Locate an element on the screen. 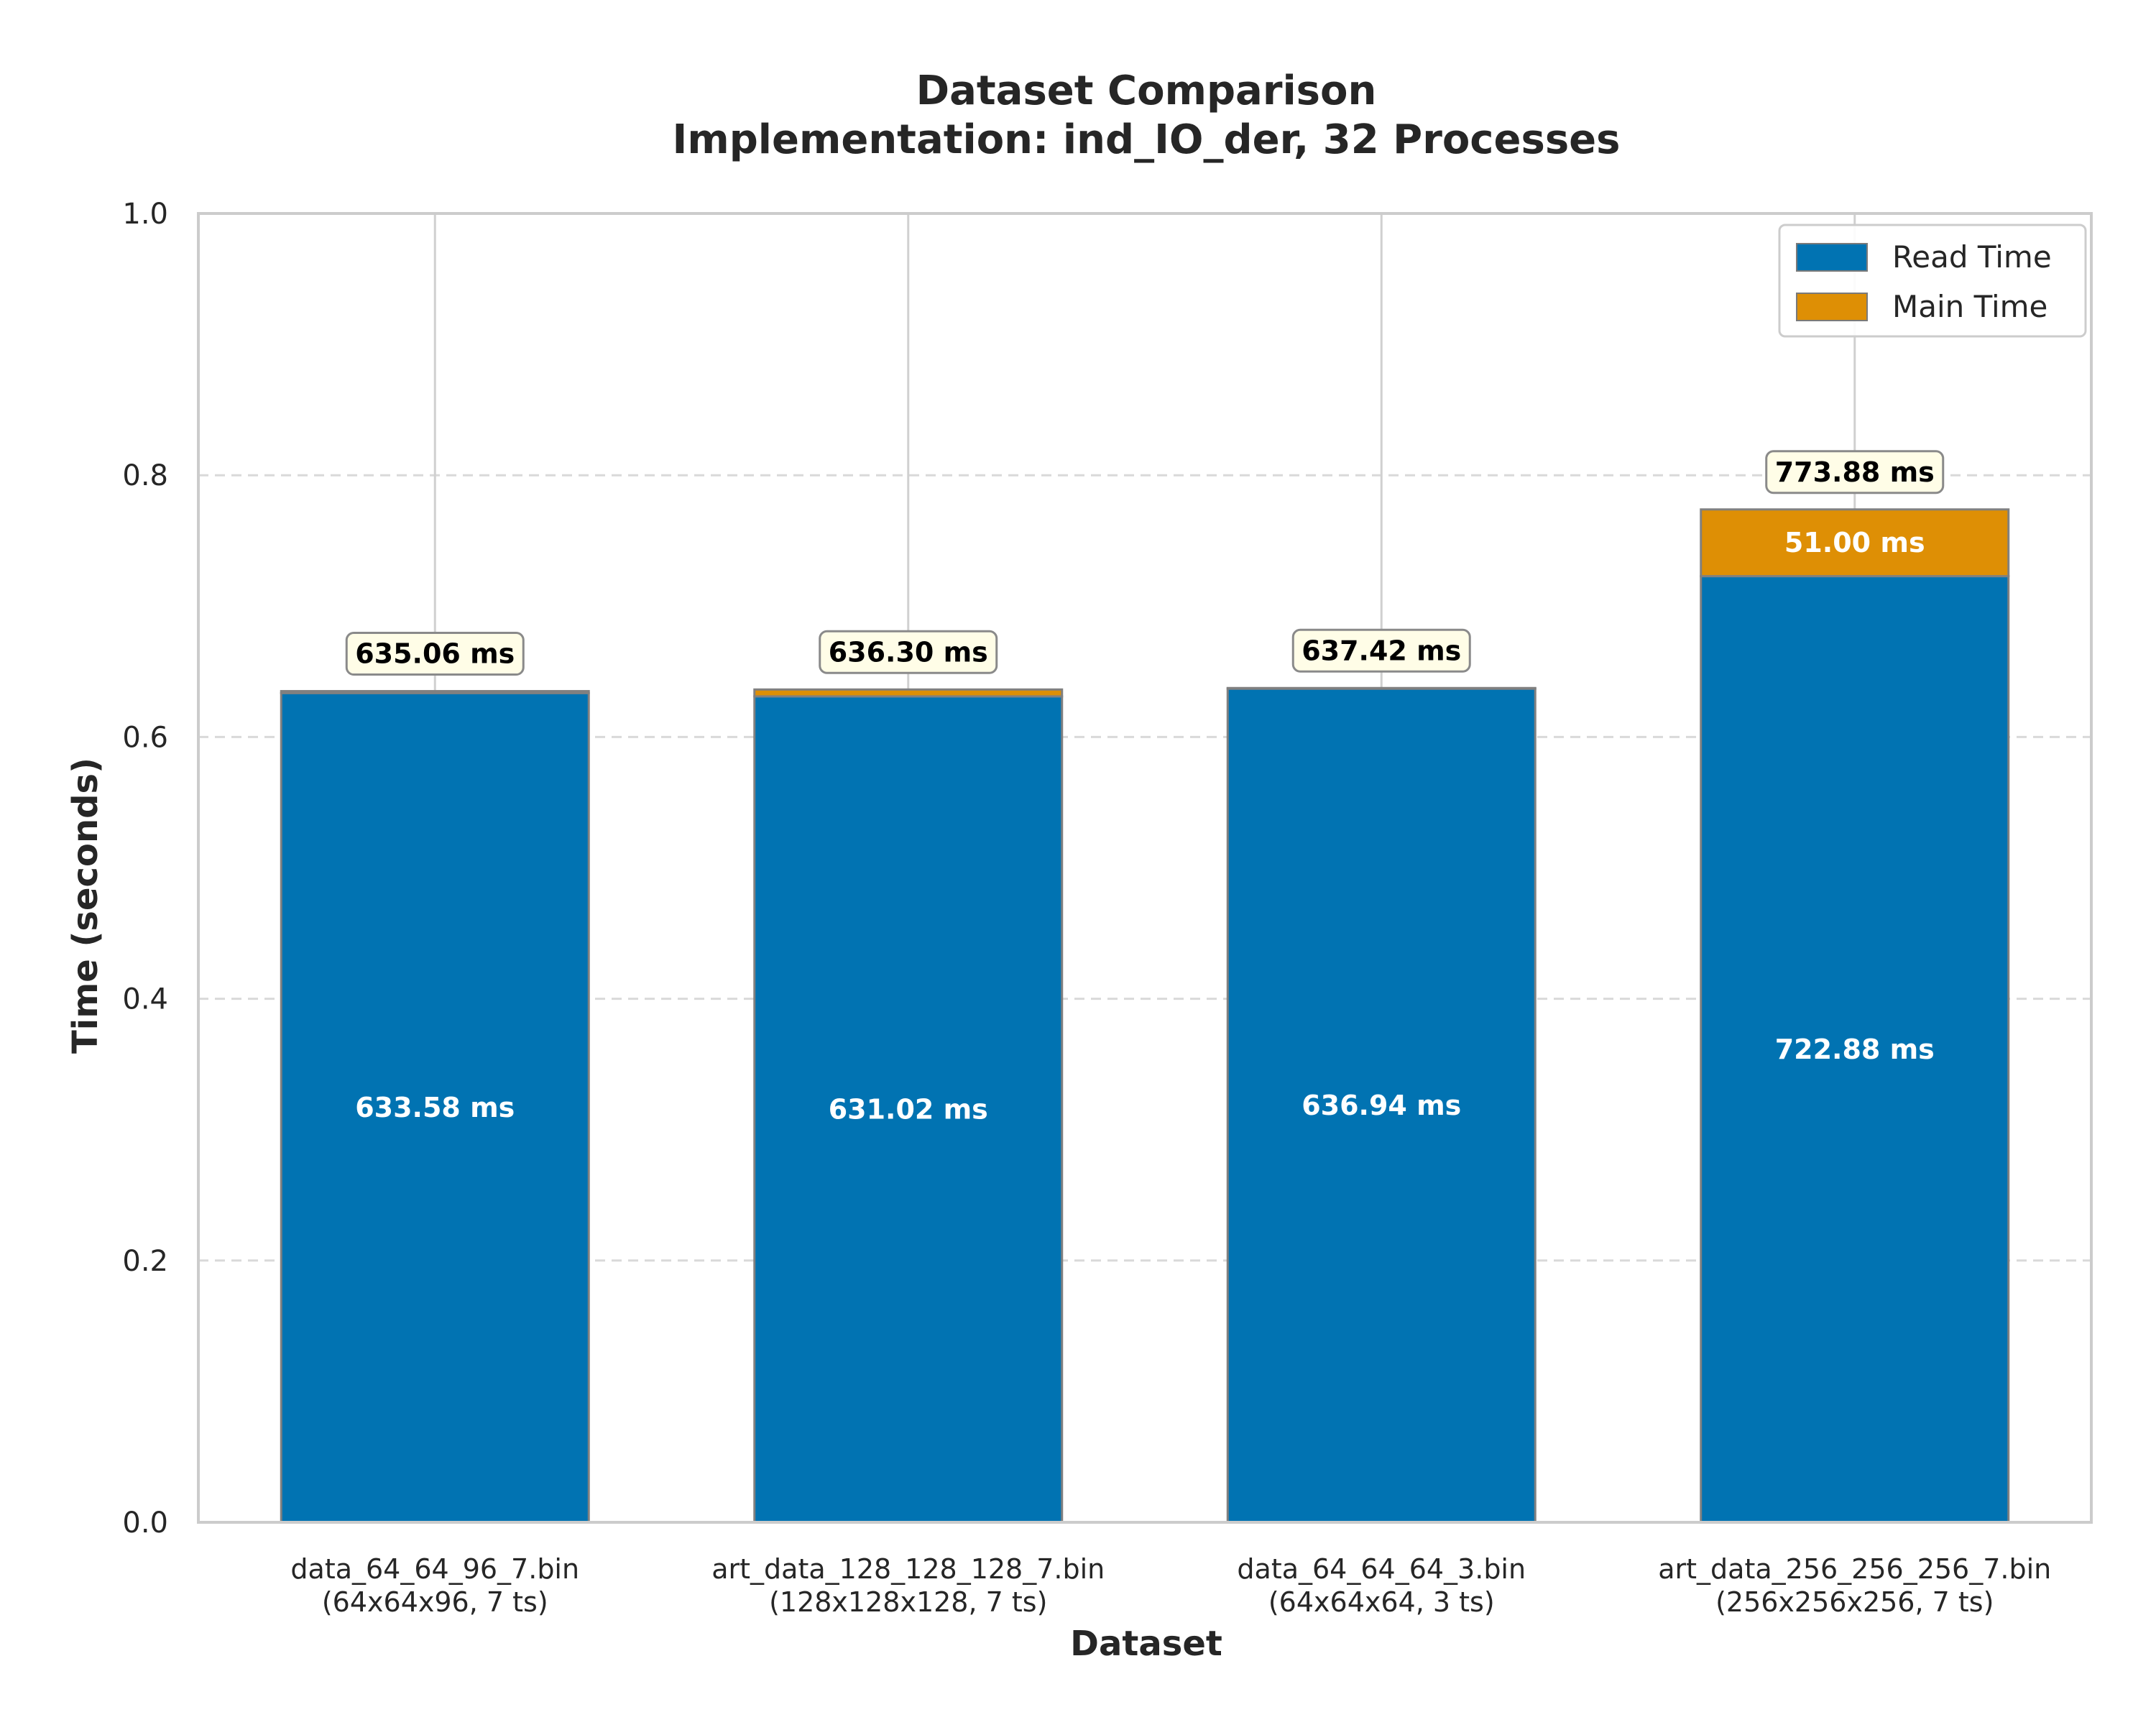  y-tick-label: 0.8 is located at coordinates (145, 475).